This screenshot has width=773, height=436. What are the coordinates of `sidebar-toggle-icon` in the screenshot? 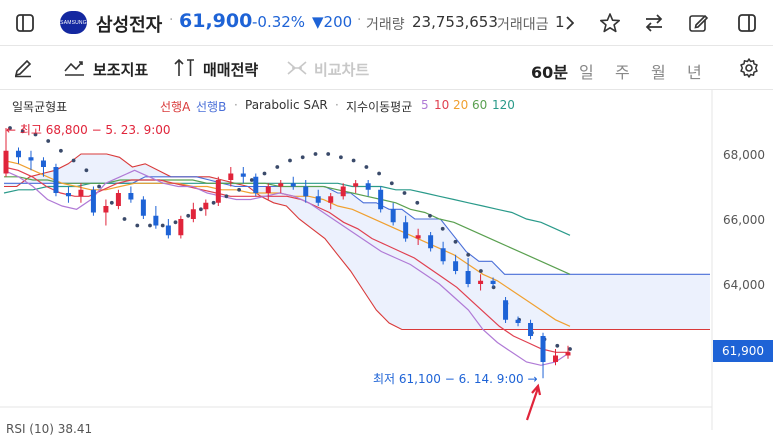 It's located at (25, 23).